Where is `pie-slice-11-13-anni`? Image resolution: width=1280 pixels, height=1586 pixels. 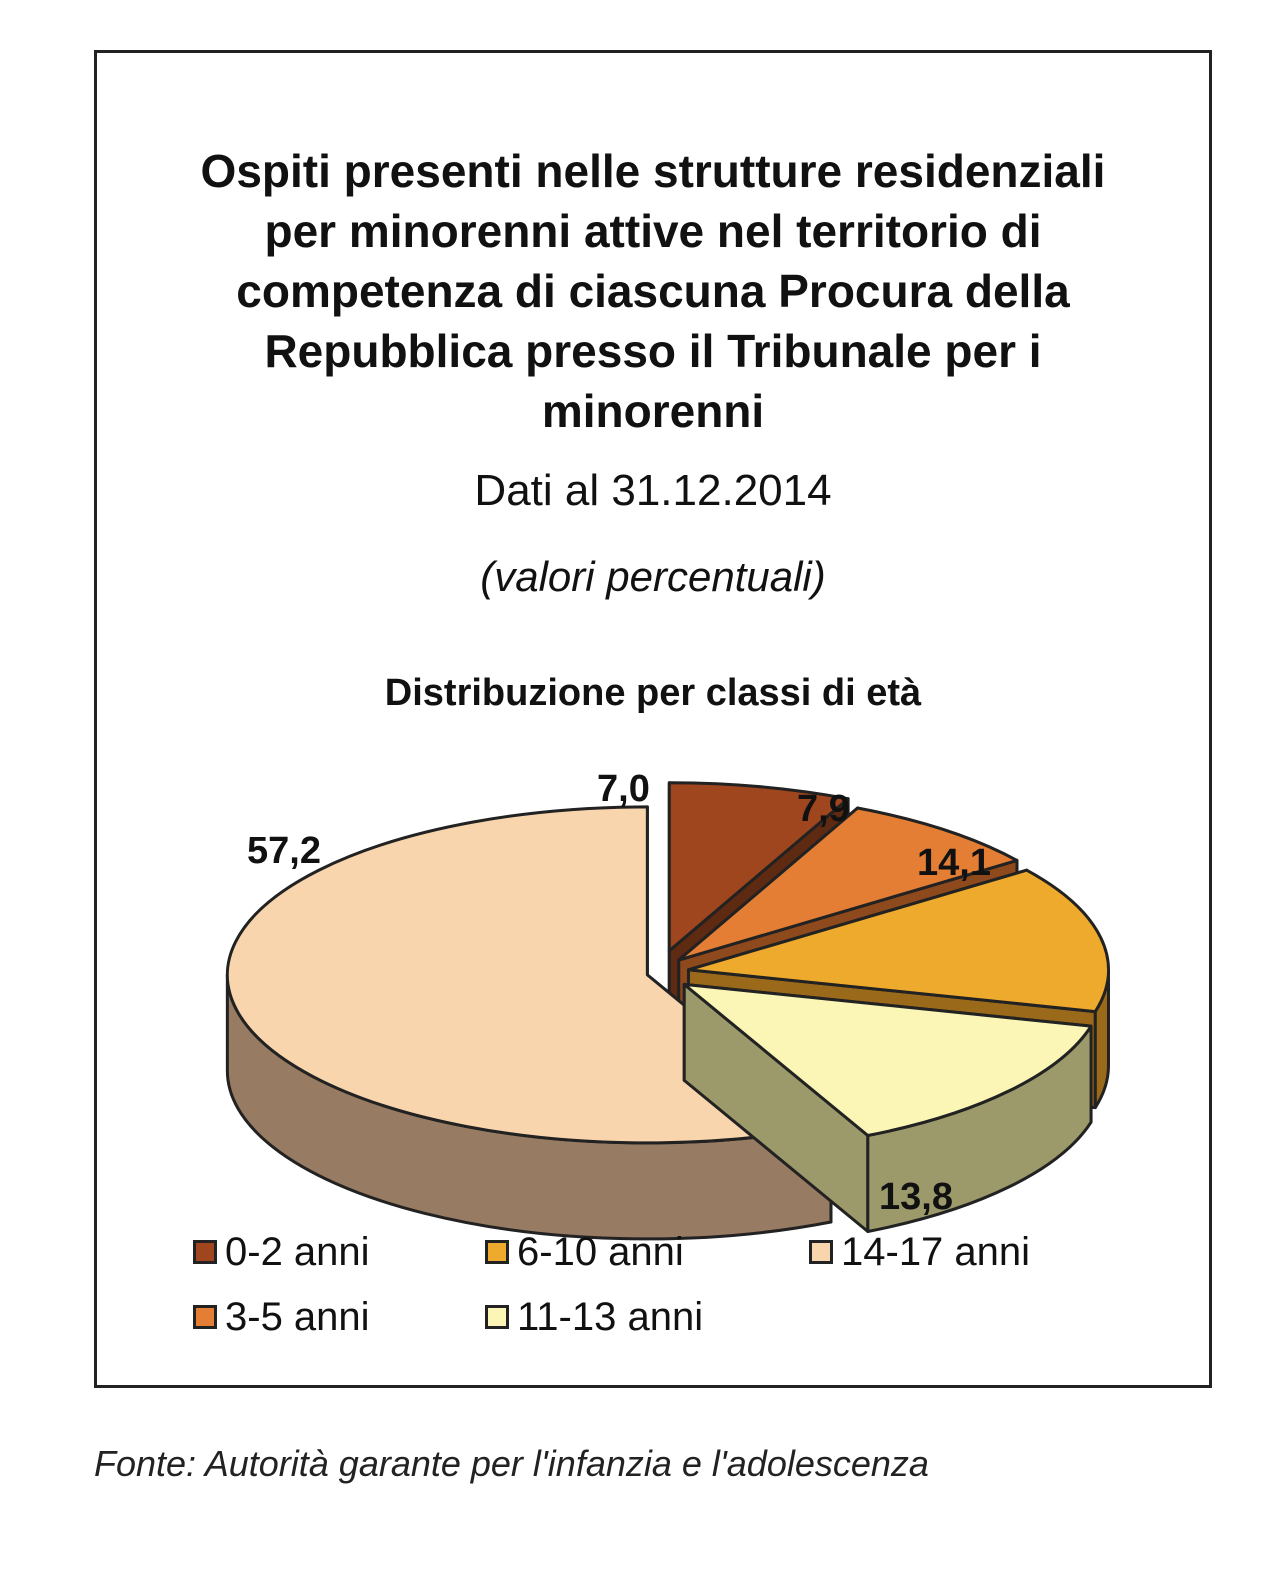 pie-slice-11-13-anni is located at coordinates (887, 1107).